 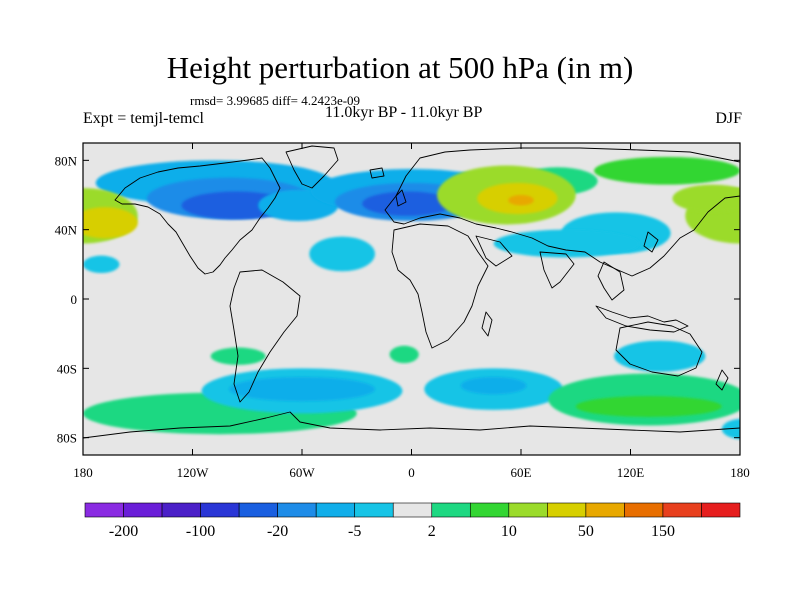 I want to click on x-tick-label-6: 180, so click(x=740, y=472).